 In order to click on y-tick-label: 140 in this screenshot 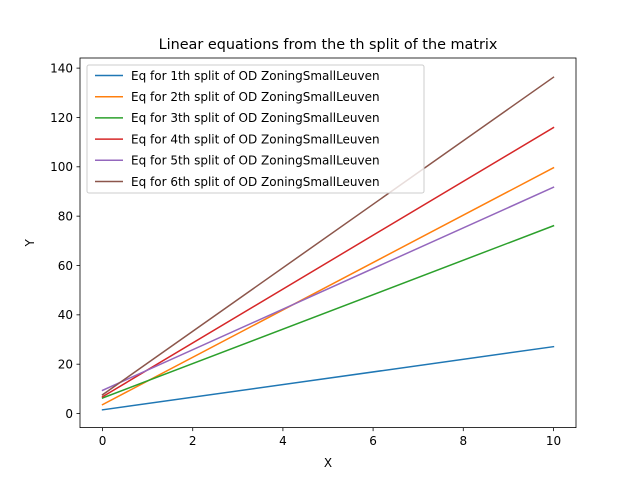, I will do `click(61, 68)`.